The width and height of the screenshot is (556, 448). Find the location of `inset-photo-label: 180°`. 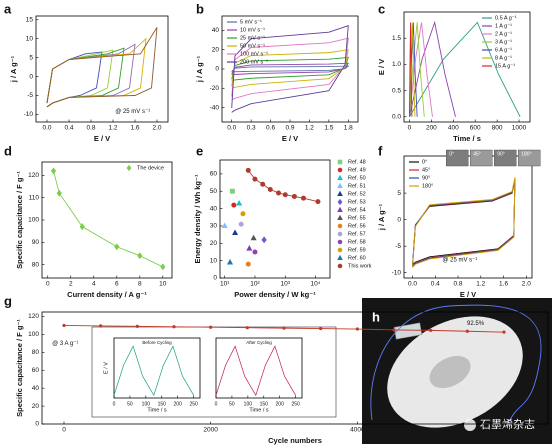

inset-photo-label: 180° is located at coordinates (526, 154).